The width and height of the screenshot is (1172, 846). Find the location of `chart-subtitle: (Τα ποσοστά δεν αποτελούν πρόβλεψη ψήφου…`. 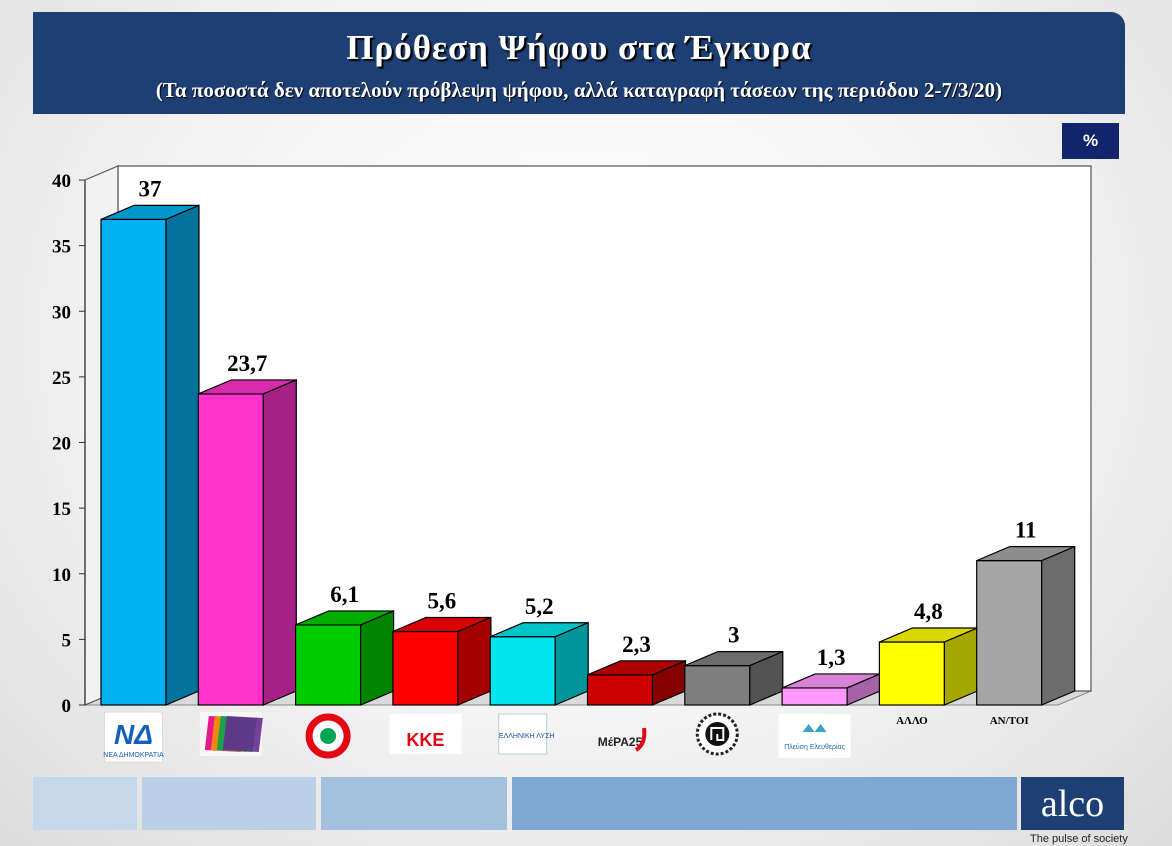

chart-subtitle: (Τα ποσοστά δεν αποτελούν πρόβλεψη ψήφου… is located at coordinates (579, 90).